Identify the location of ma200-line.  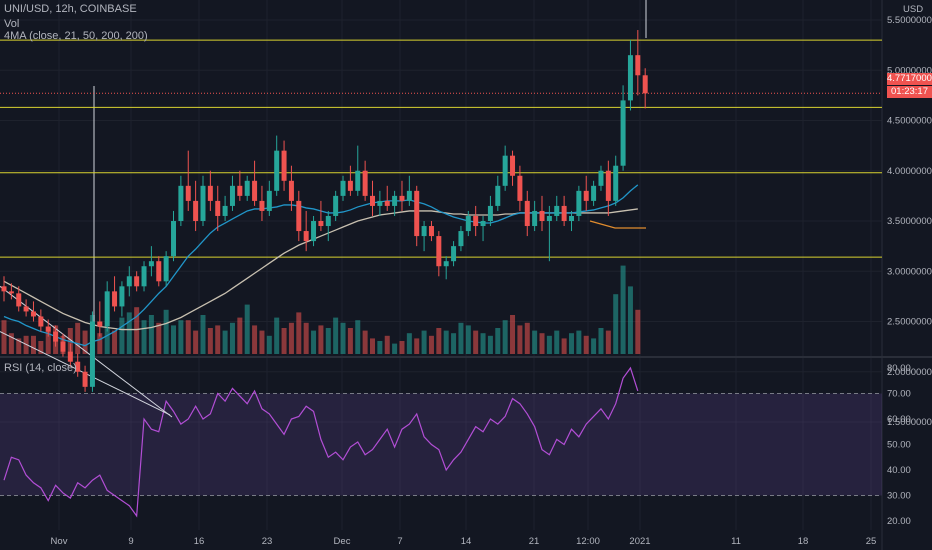
(617, 224).